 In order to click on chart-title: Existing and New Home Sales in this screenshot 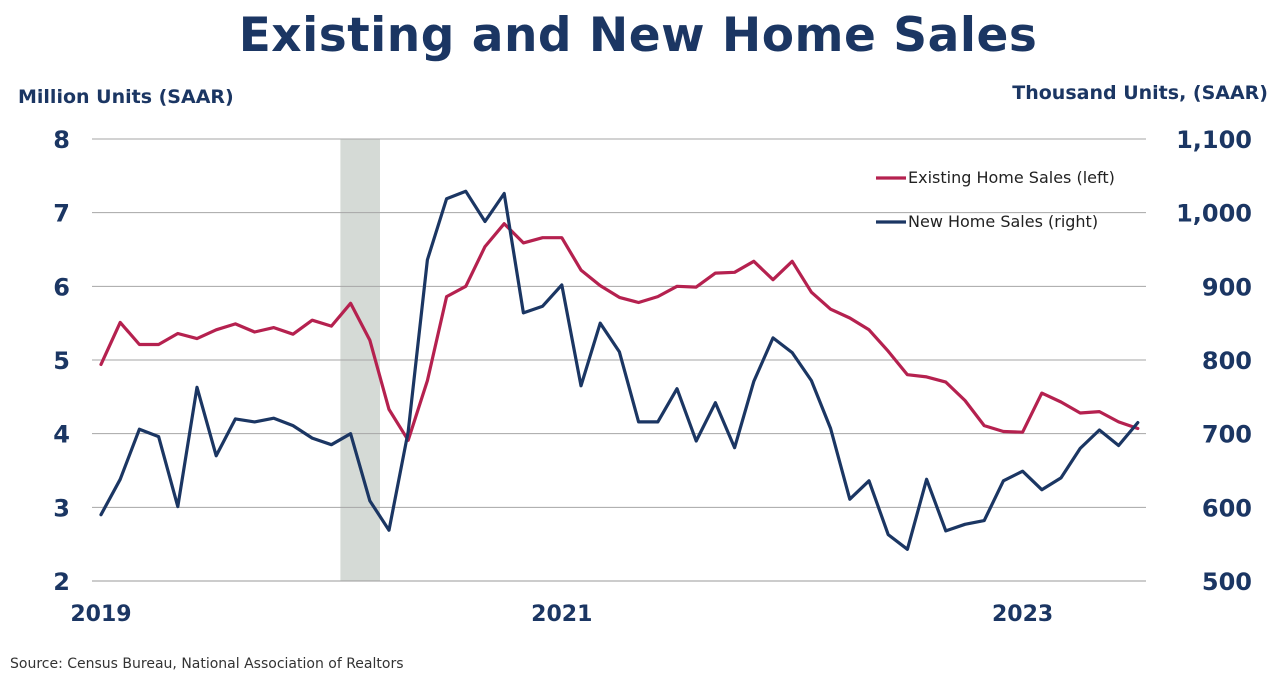, I will do `click(638, 35)`.